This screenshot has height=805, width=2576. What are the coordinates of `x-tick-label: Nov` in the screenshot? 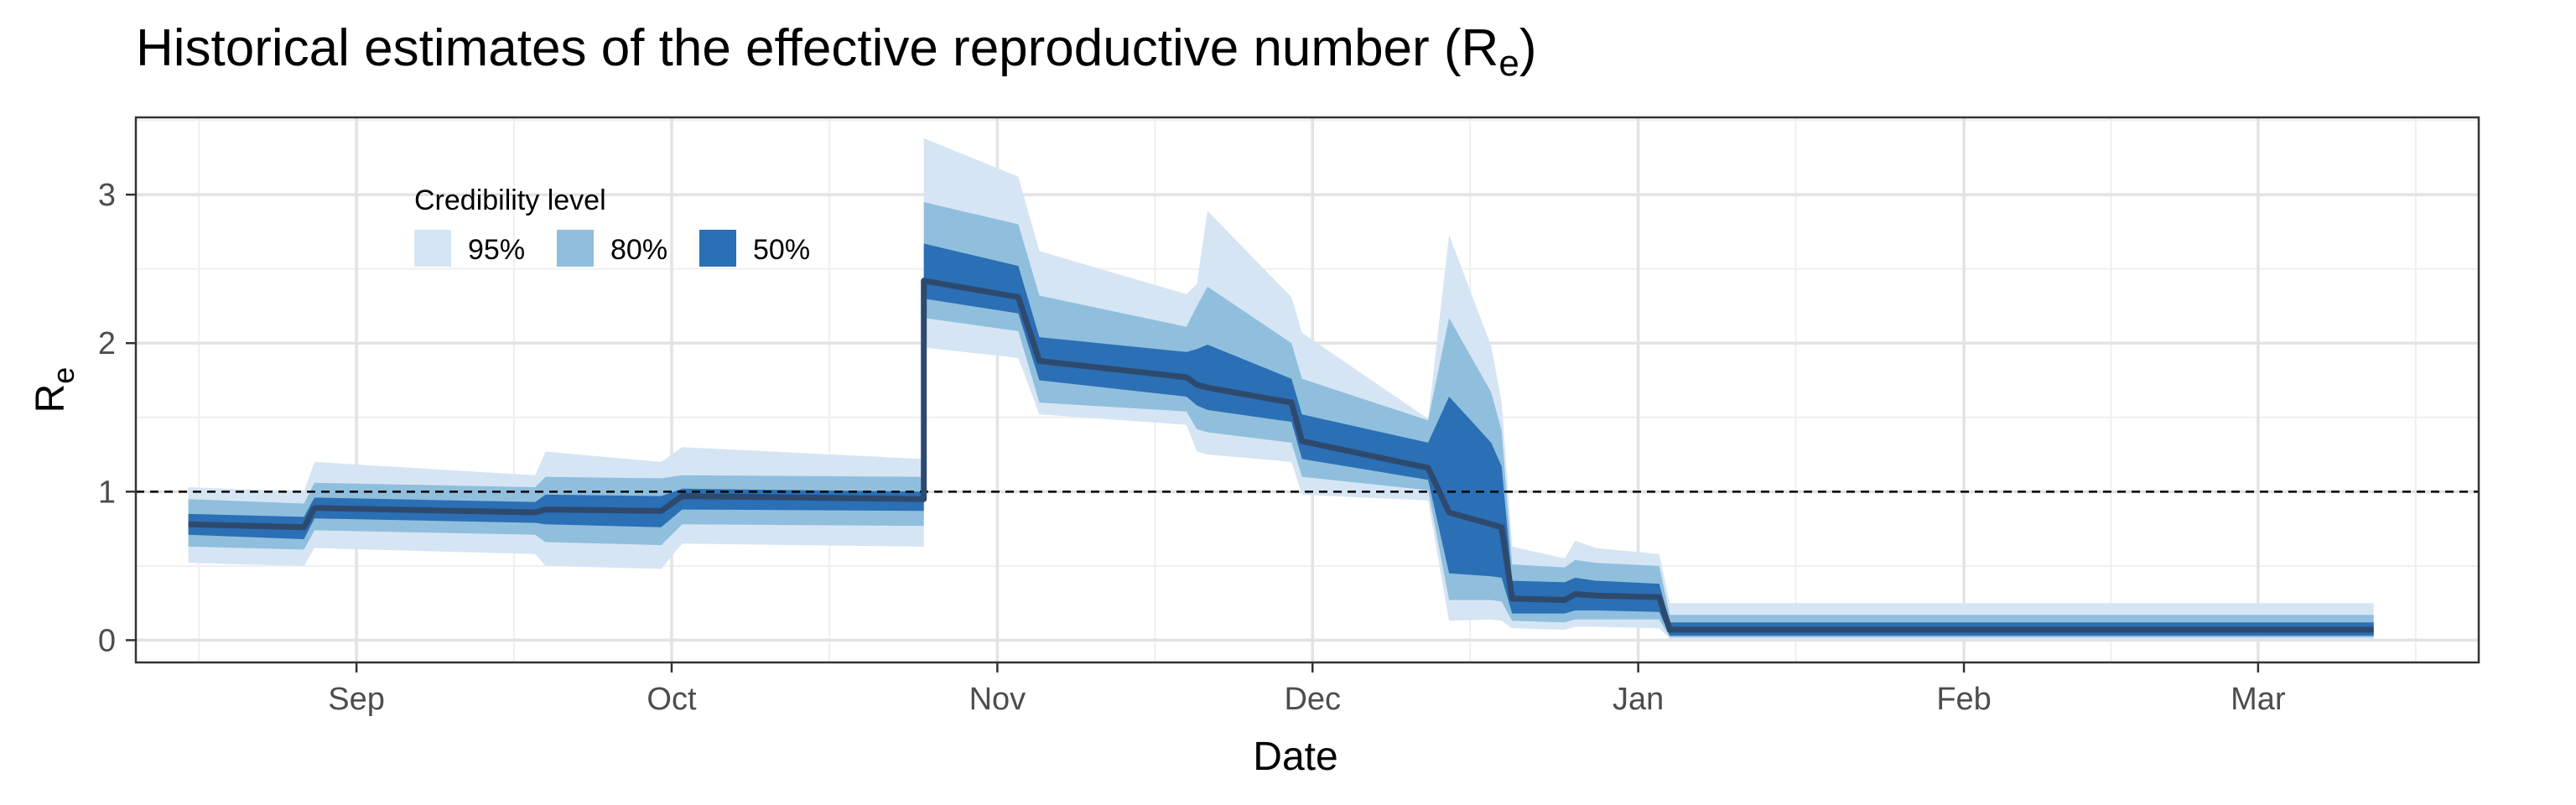 It's located at (998, 699).